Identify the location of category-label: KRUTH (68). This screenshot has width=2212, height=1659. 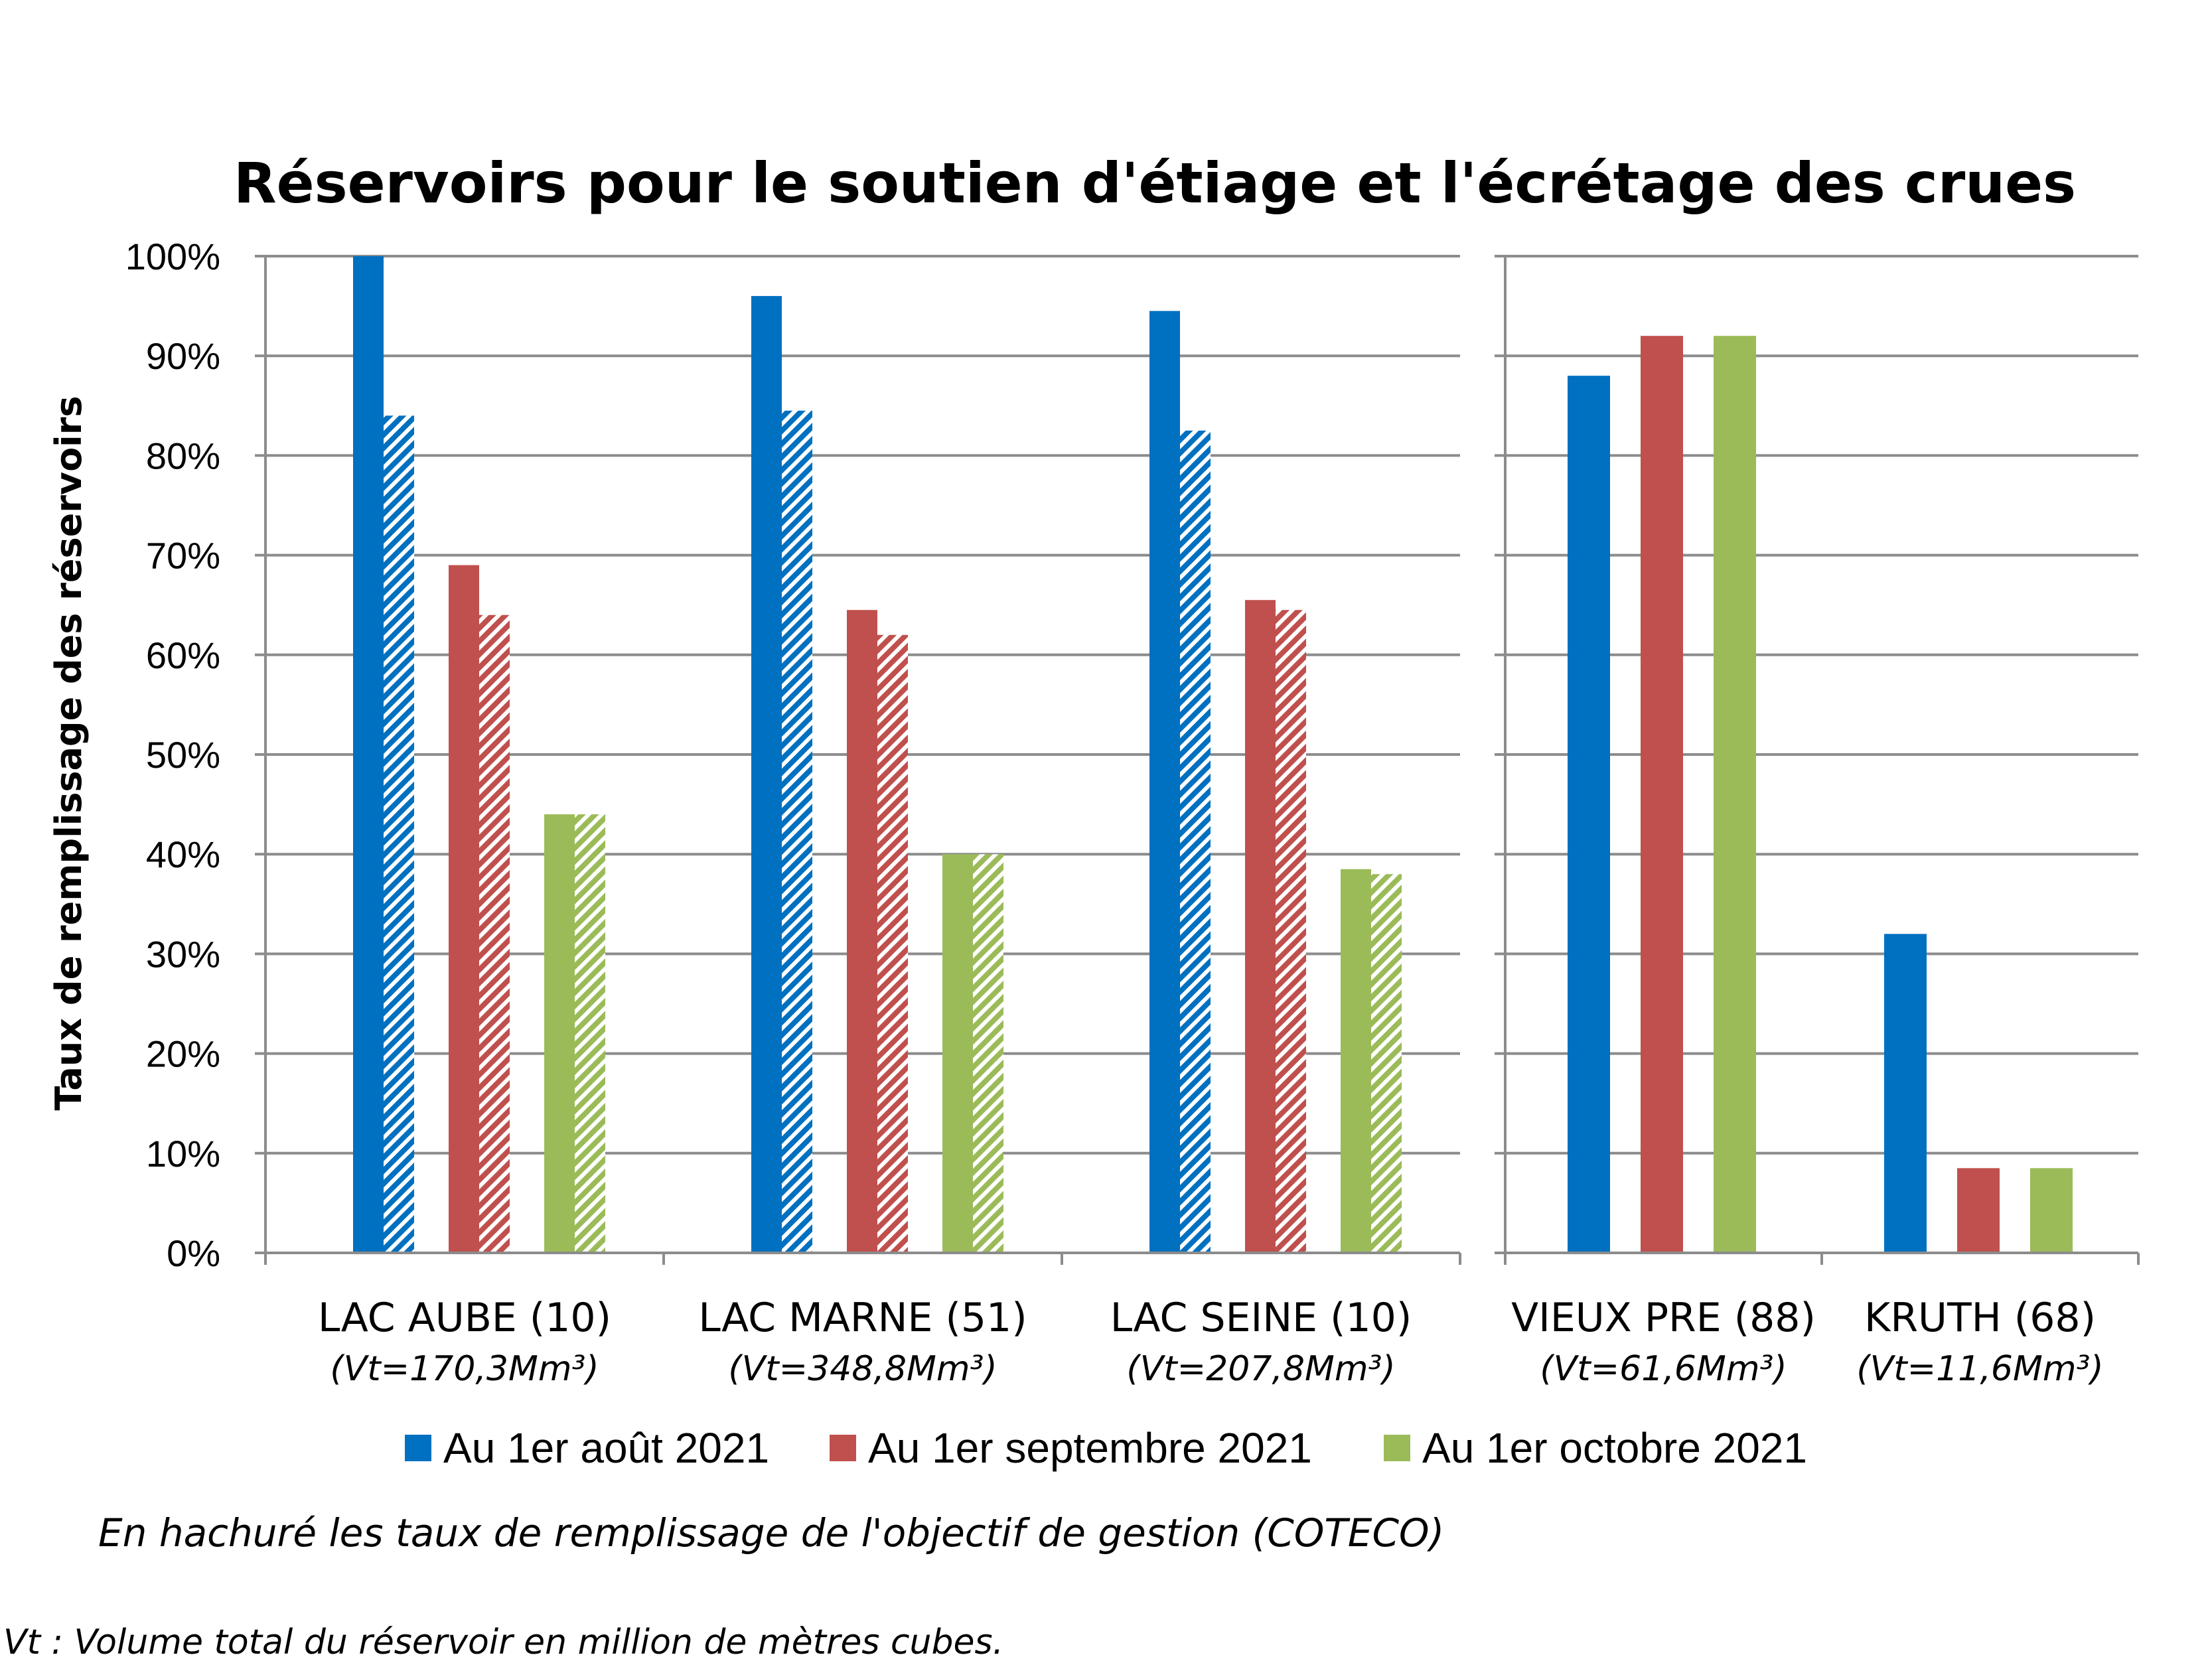
(1980, 1318).